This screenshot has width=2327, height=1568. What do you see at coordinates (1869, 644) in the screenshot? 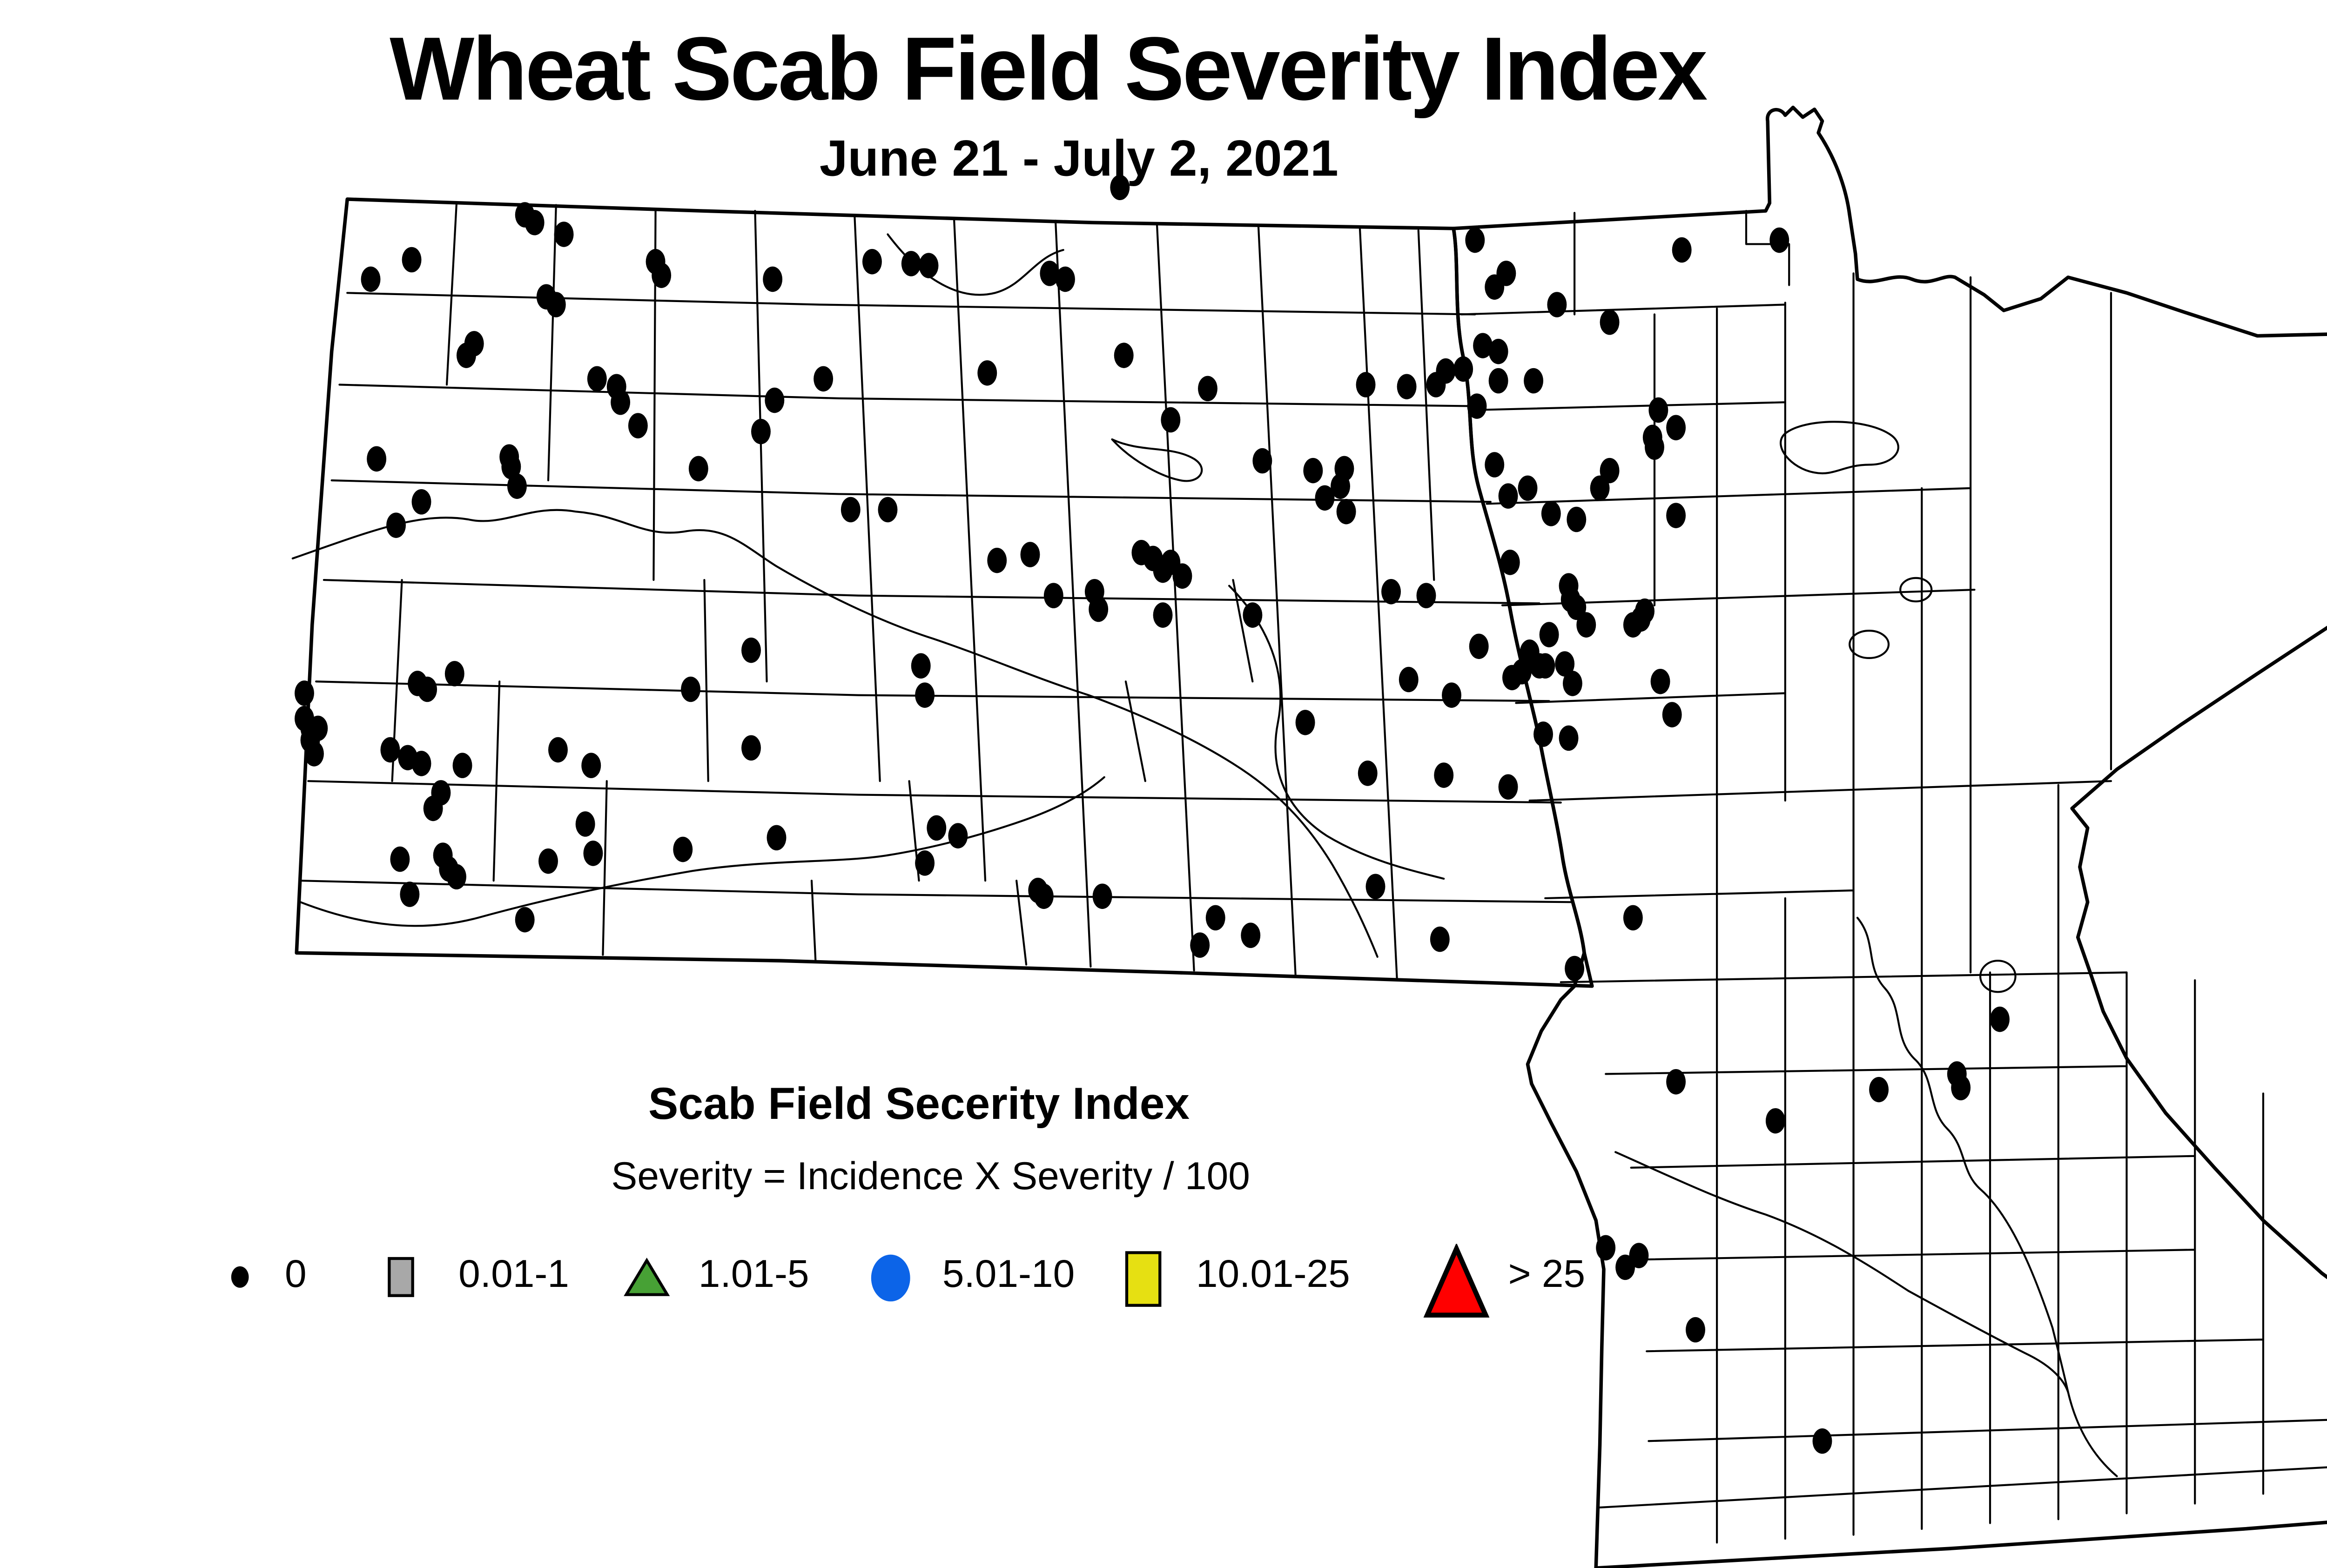
I see `leech-lake` at bounding box center [1869, 644].